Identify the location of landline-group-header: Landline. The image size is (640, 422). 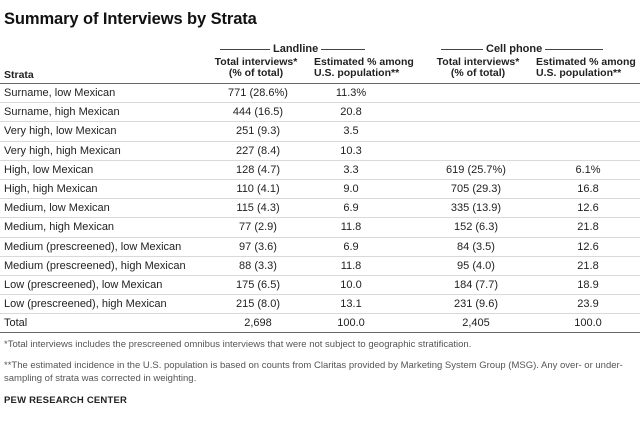
(299, 49).